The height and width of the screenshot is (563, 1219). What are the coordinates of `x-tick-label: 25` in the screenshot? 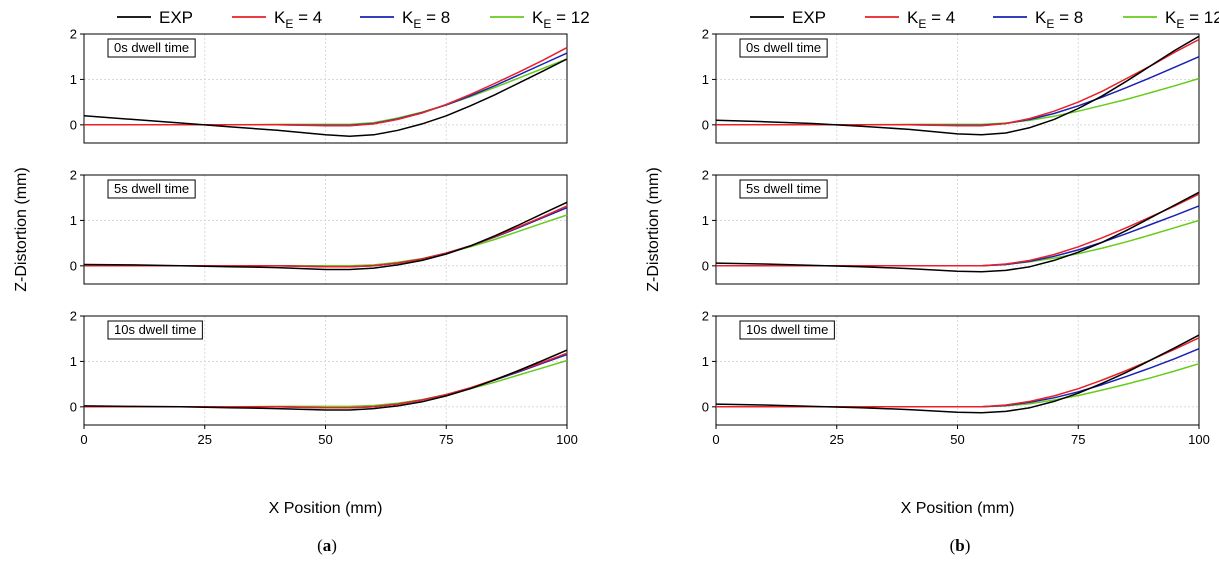 It's located at (837, 439).